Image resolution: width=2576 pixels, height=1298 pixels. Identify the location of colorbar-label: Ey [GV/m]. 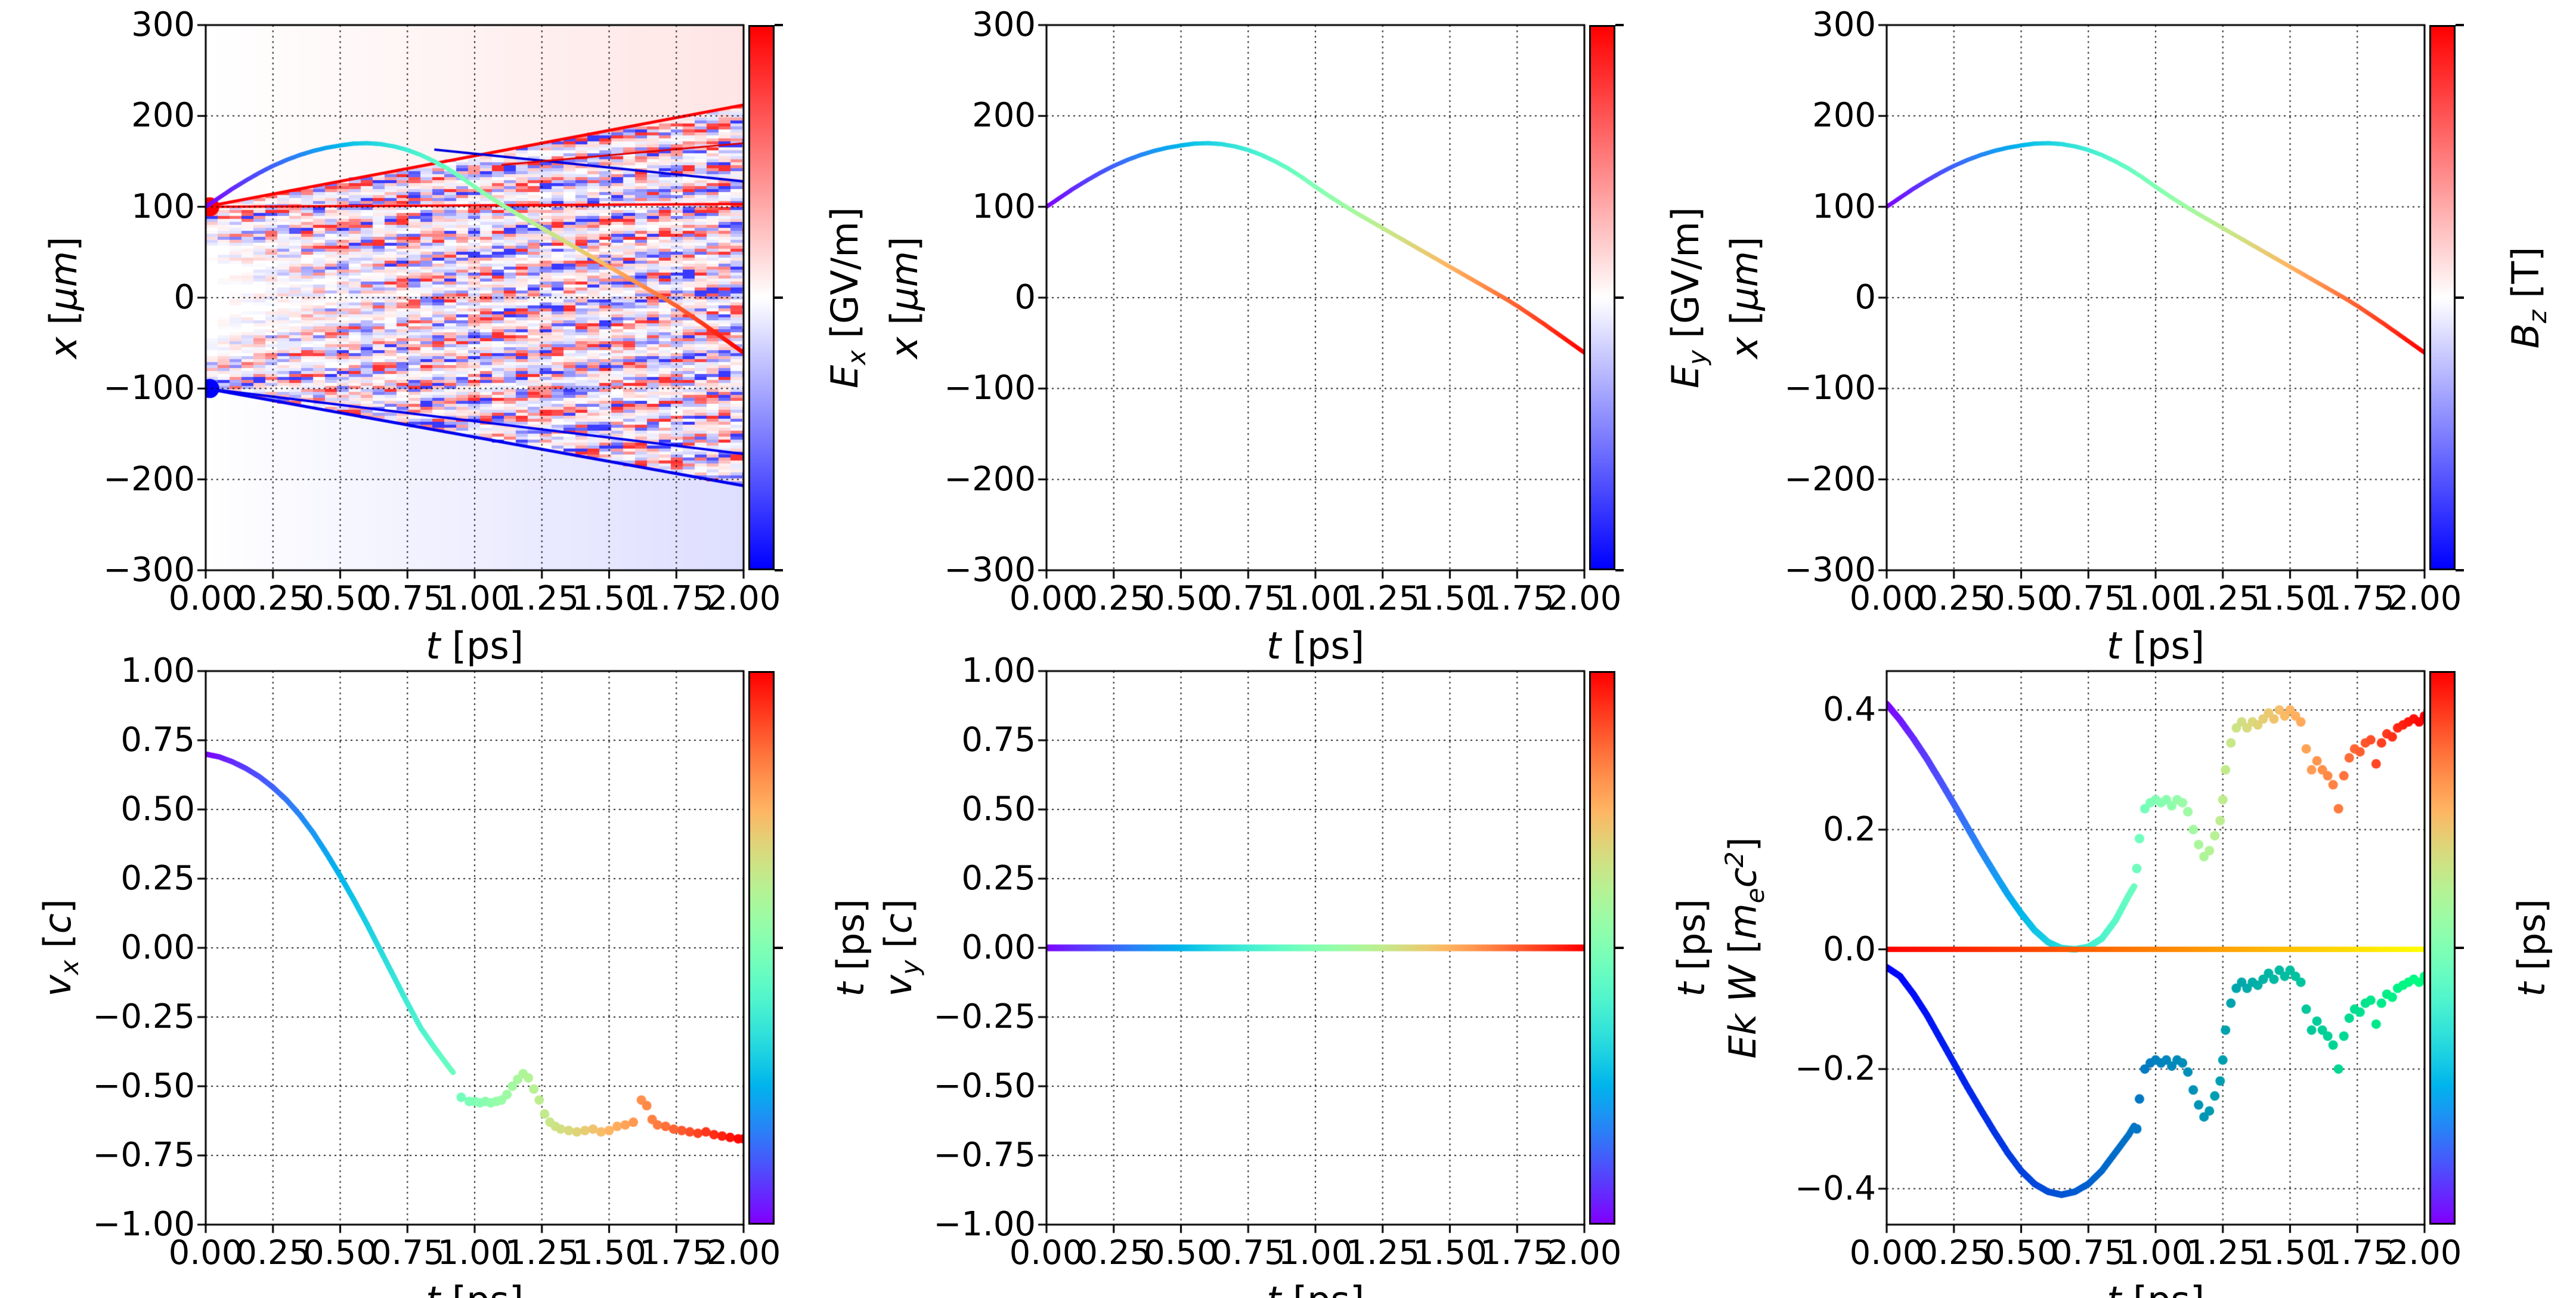
(1688, 297).